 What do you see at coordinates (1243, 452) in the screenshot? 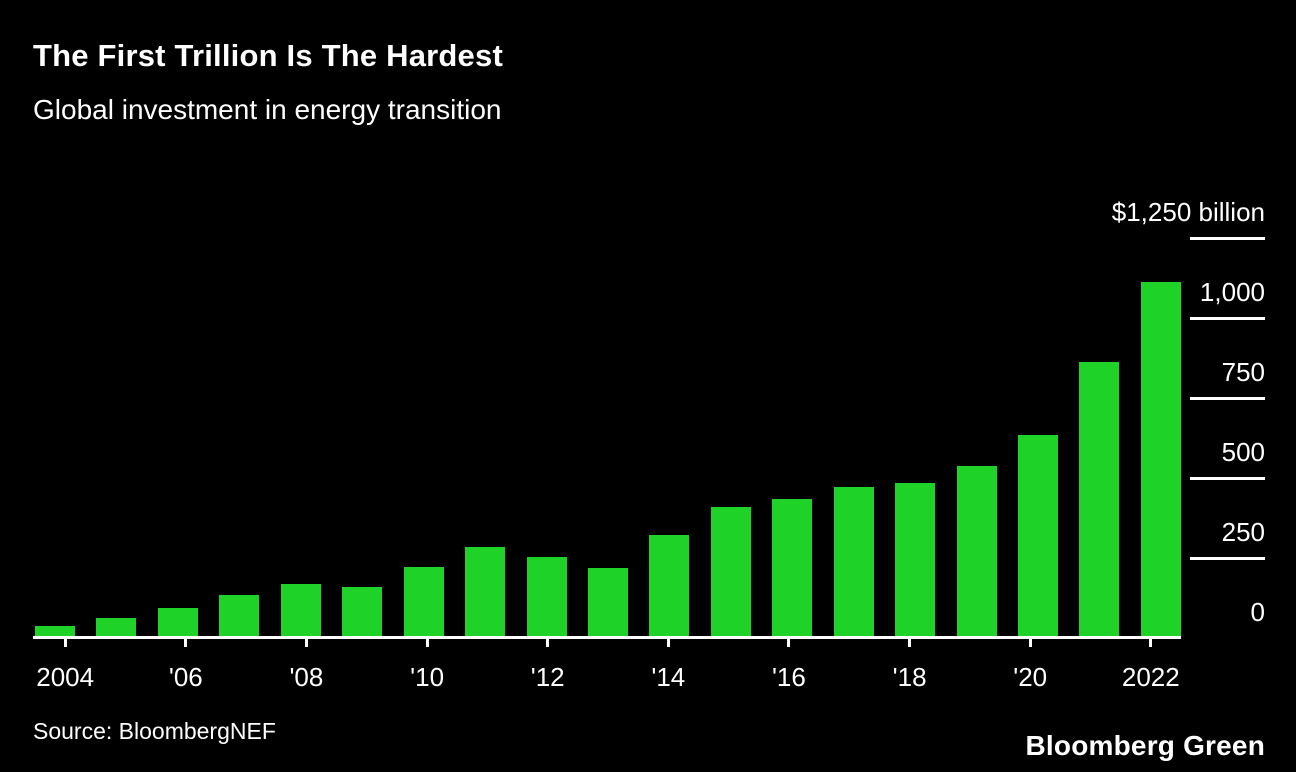
I see `y-tick-label: 500` at bounding box center [1243, 452].